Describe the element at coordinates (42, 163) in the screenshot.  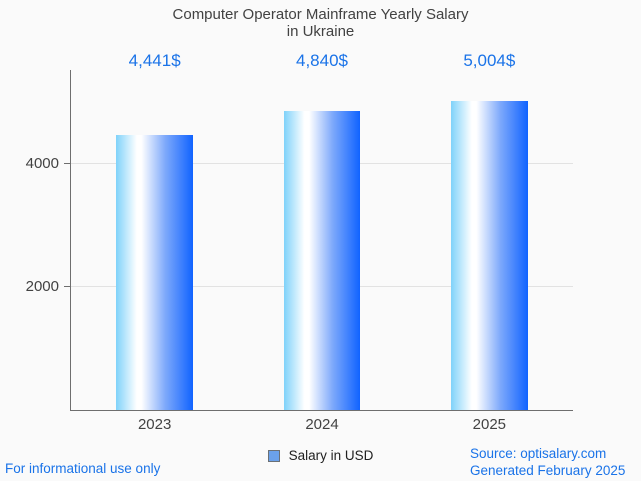
I see `y-axis-tick-label: 4000` at that location.